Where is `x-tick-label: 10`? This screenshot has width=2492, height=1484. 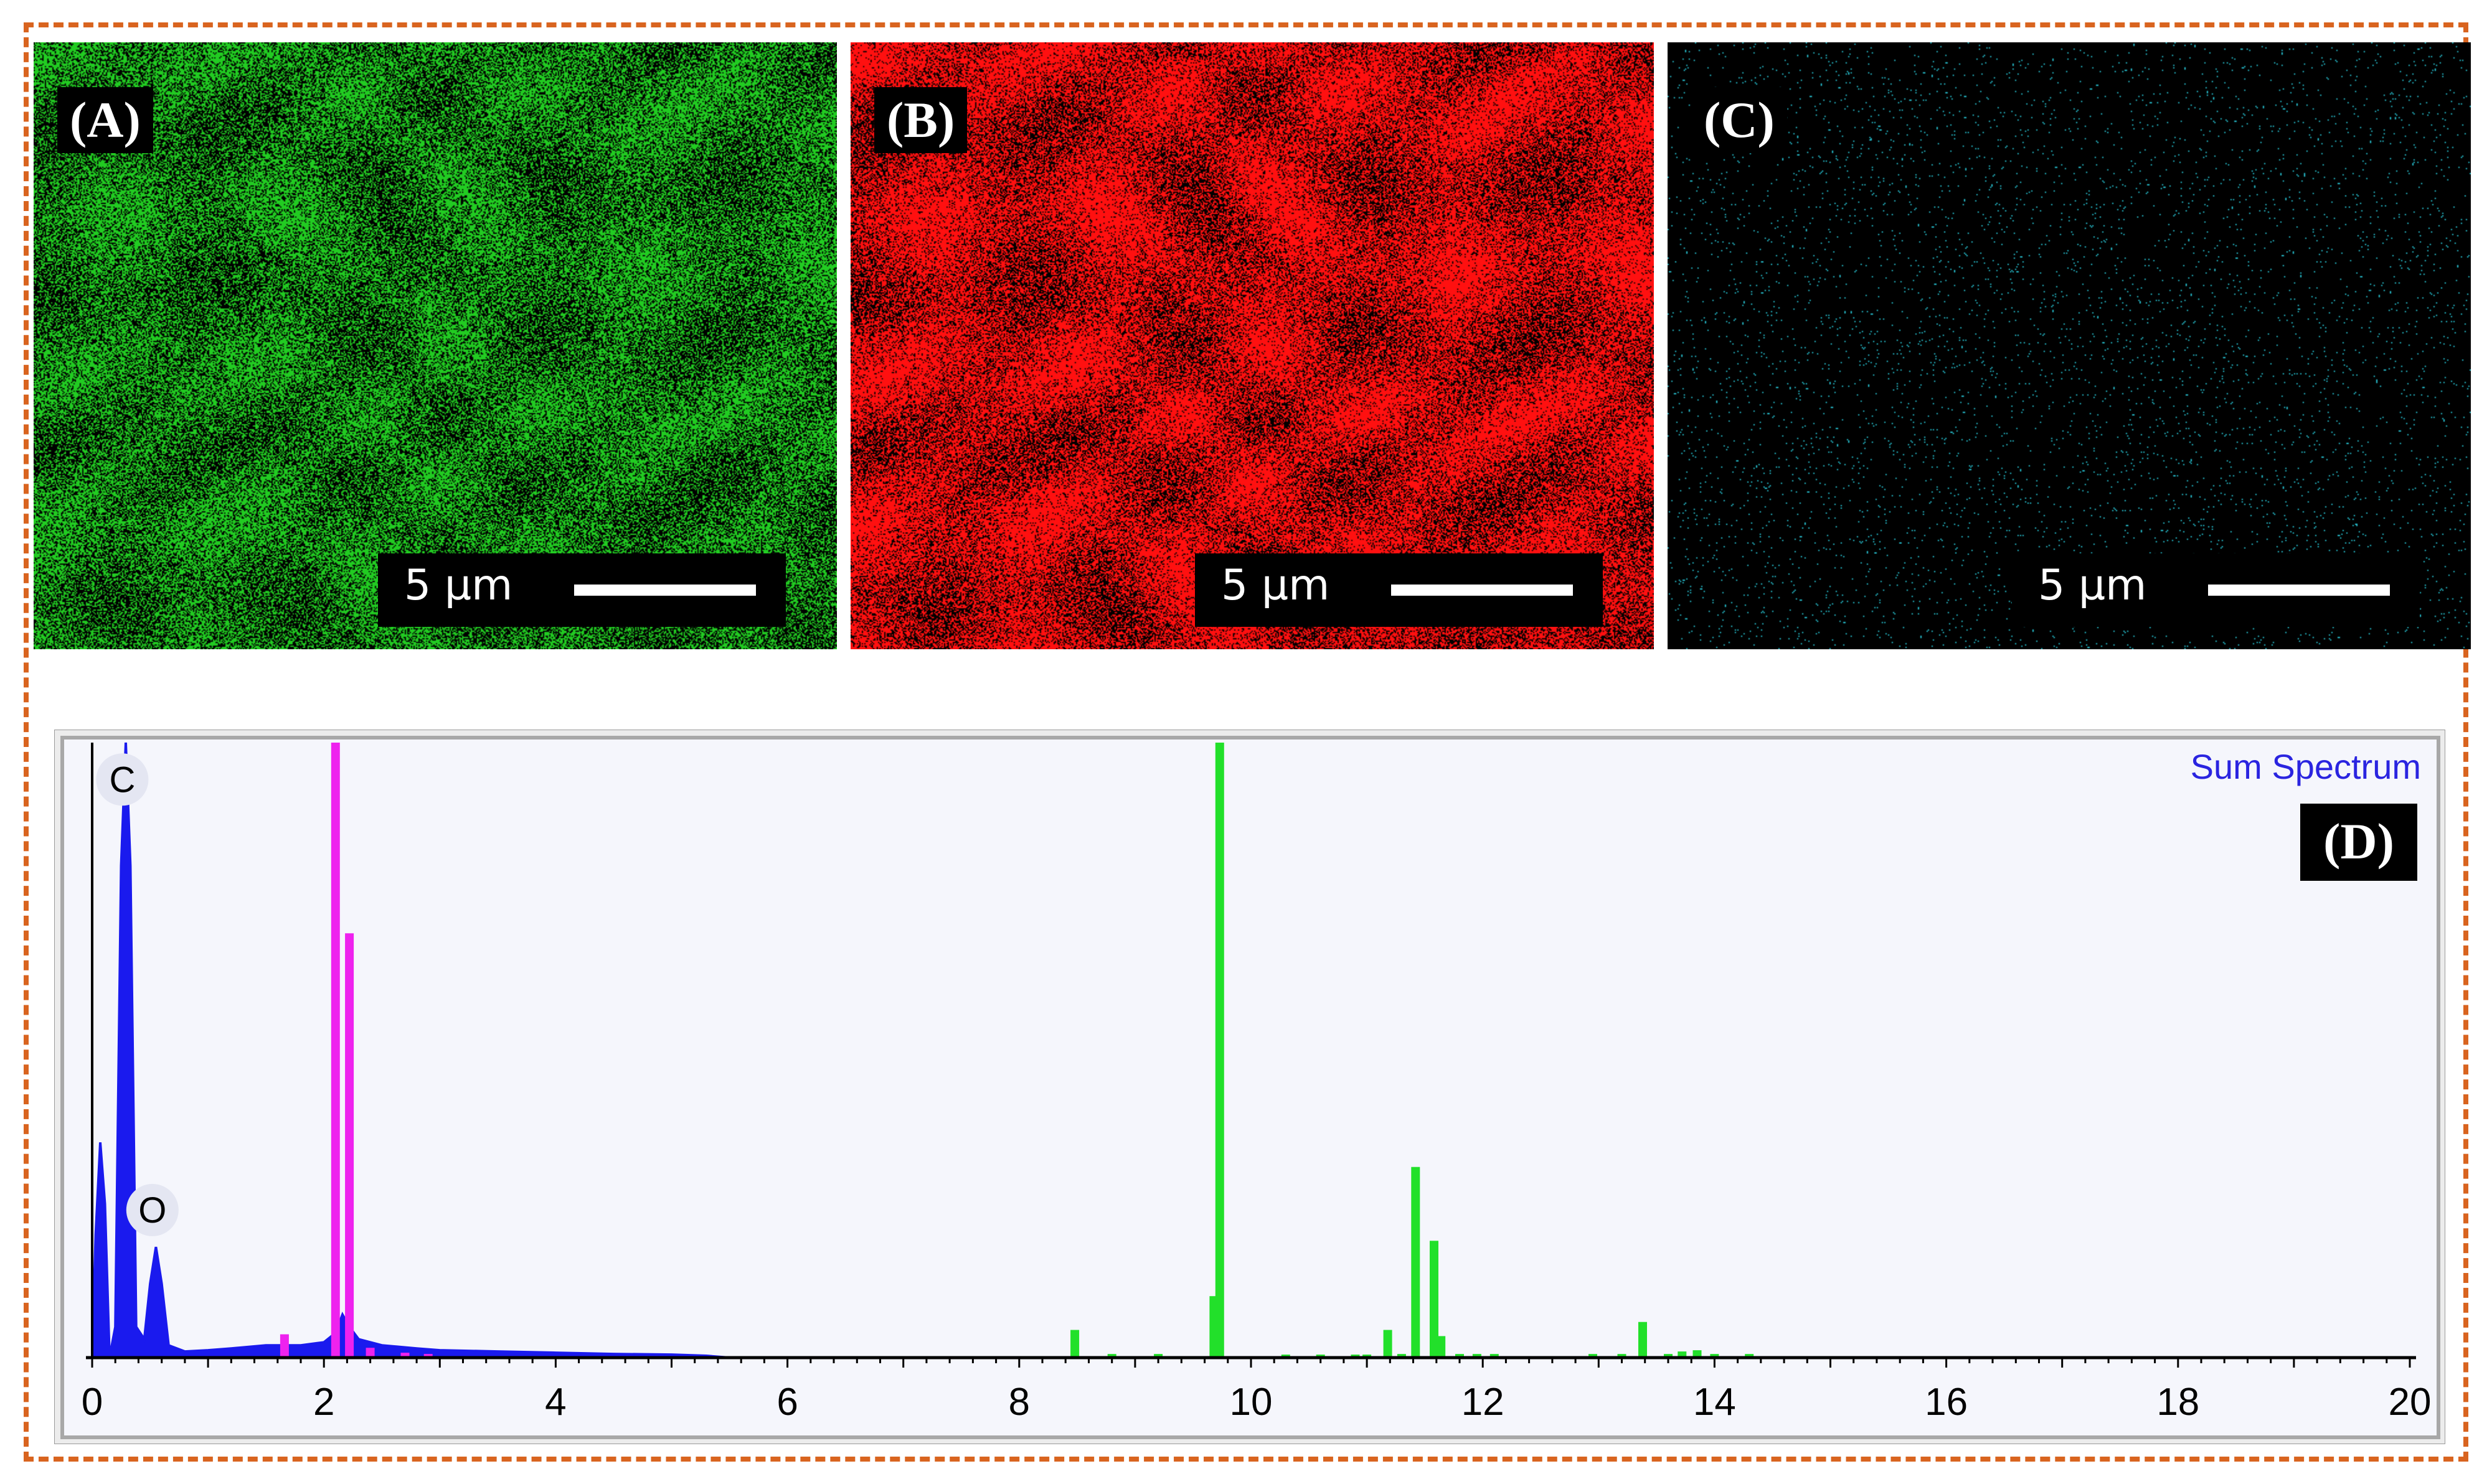 x-tick-label: 10 is located at coordinates (1251, 1402).